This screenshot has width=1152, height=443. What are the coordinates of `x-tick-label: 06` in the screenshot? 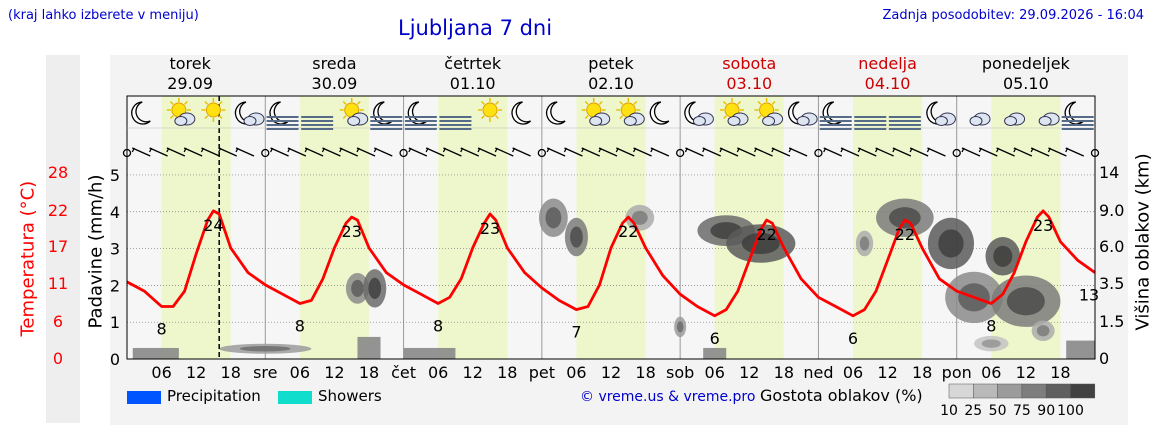 It's located at (161, 372).